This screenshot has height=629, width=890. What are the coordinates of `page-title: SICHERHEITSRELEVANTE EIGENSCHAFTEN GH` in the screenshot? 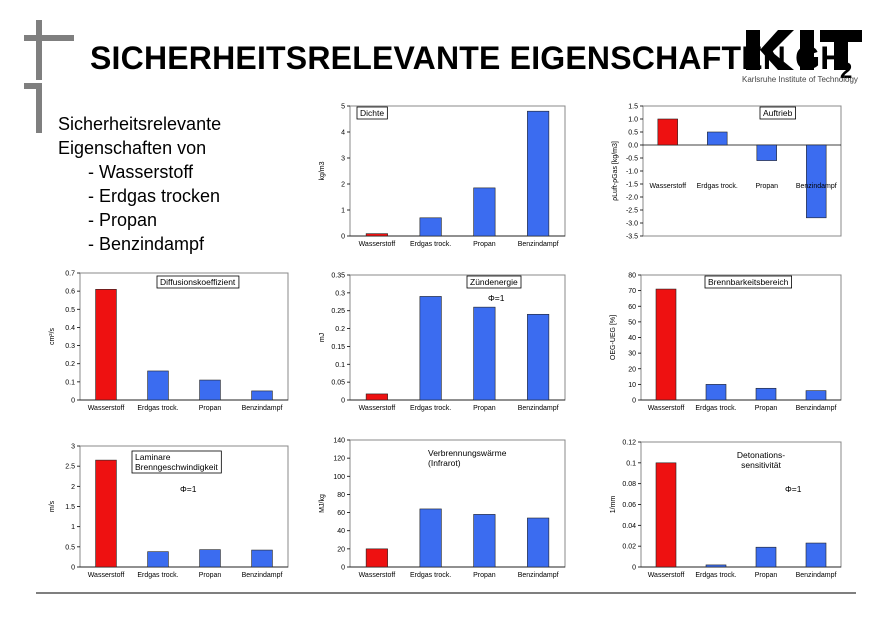 It's located at (467, 58).